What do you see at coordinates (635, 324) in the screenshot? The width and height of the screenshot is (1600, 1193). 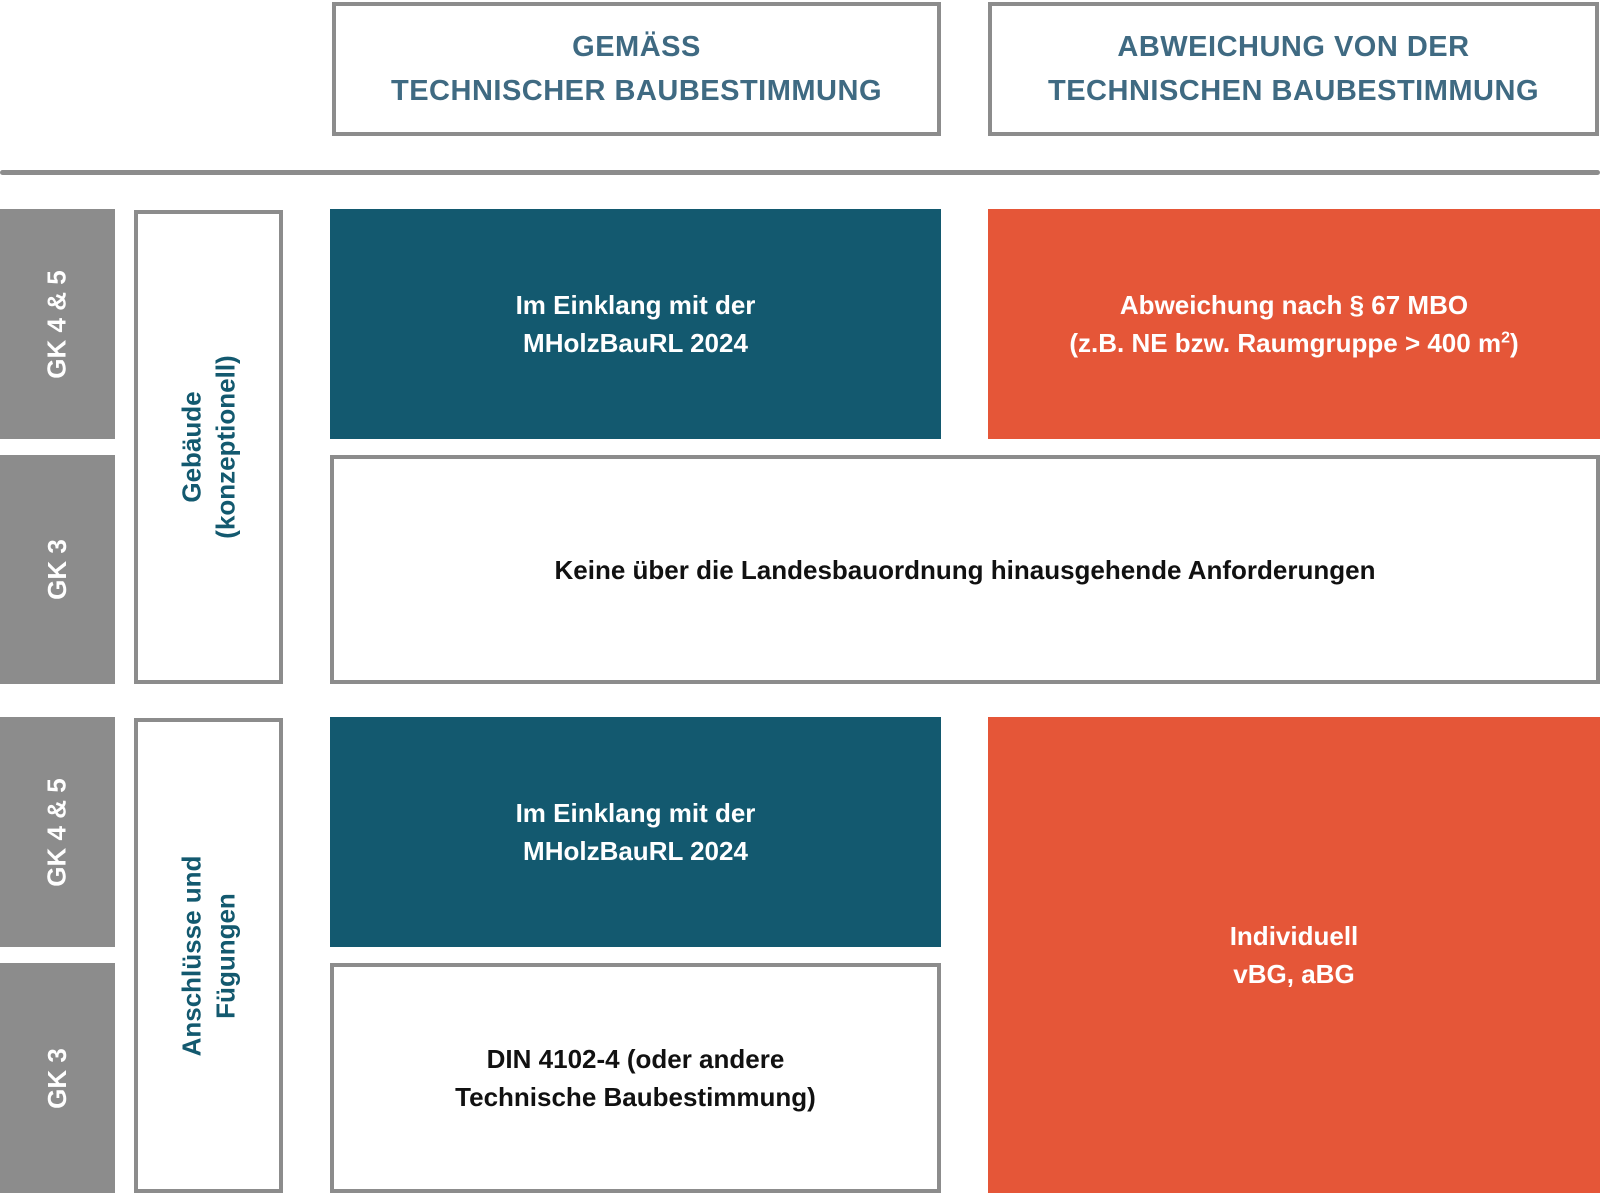 I see `compliant-gk45-gebaeude: Im Einklang mit der MHolzBauRL 2024` at bounding box center [635, 324].